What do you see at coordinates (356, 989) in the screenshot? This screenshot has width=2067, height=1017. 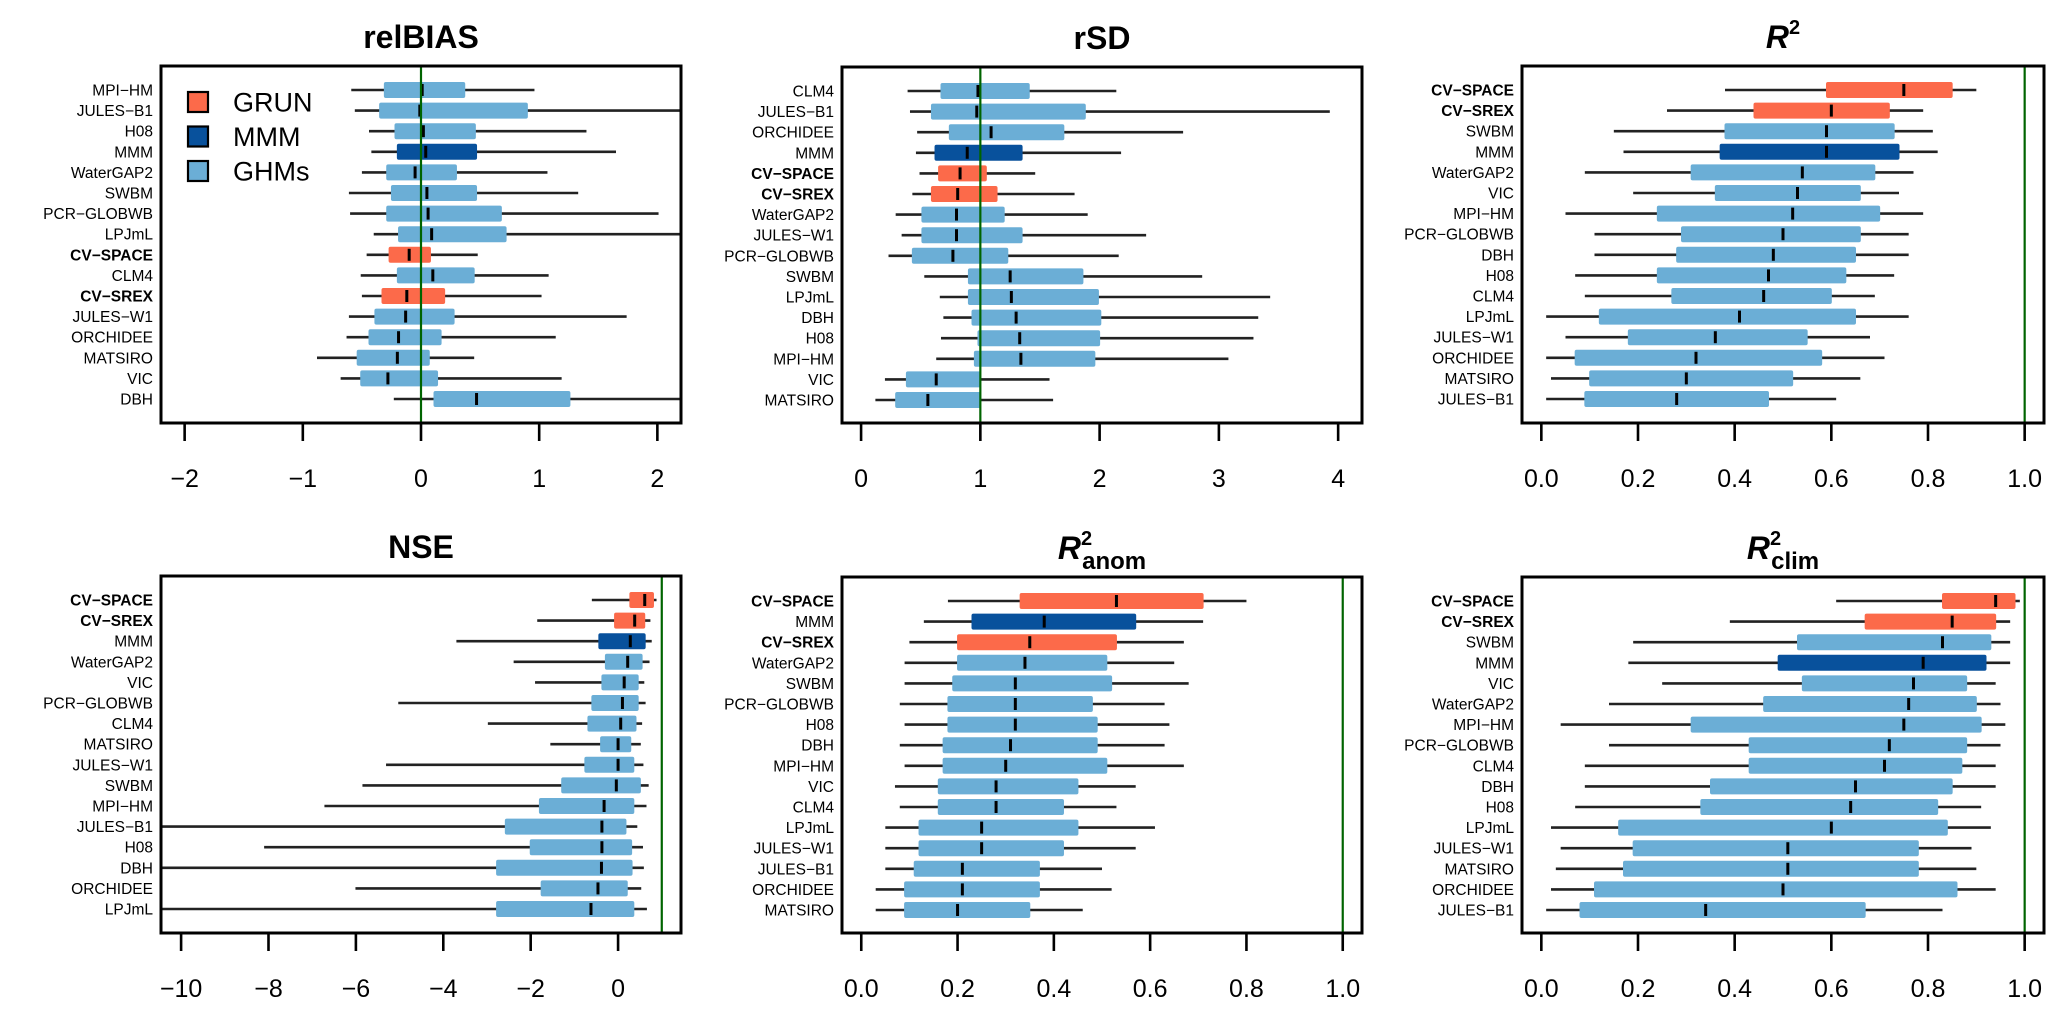 I see `x-tick-label: −6` at bounding box center [356, 989].